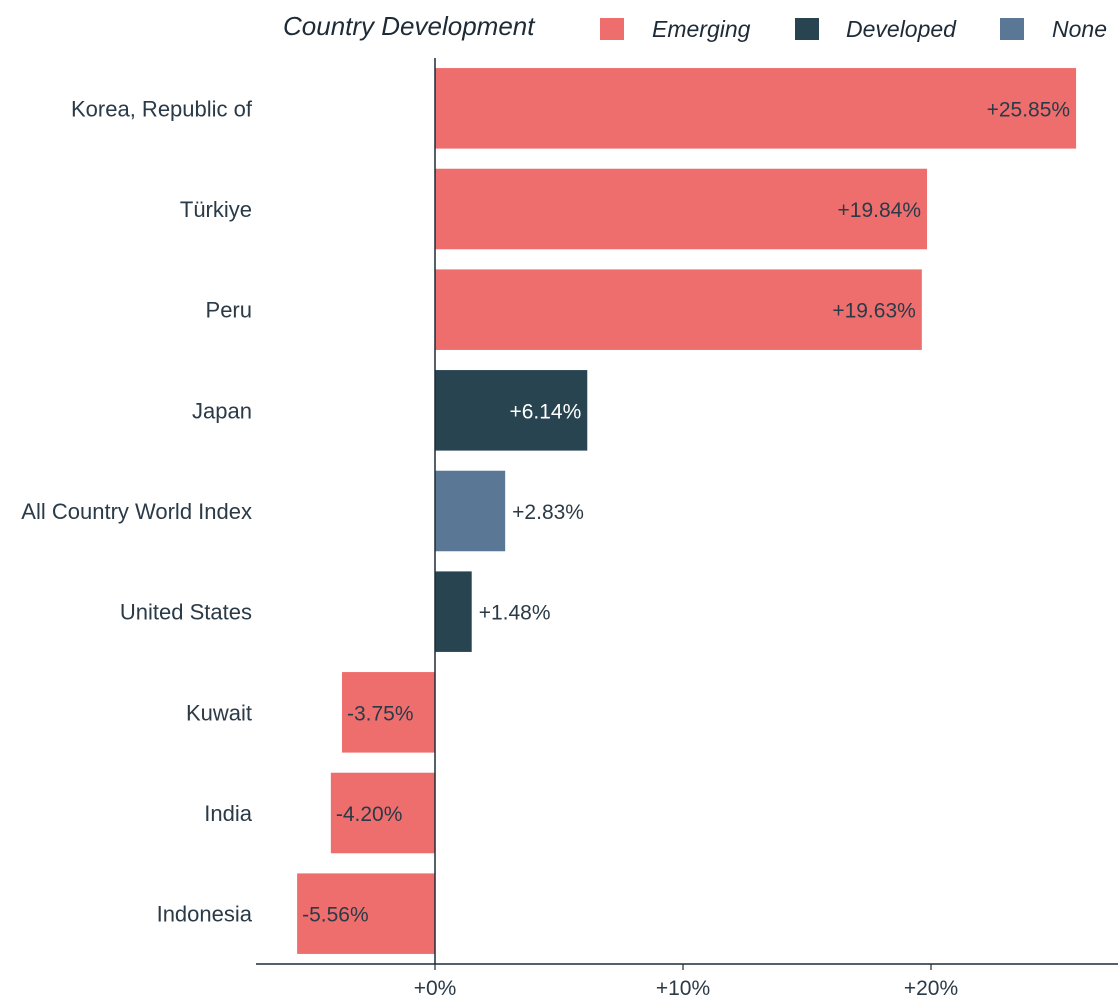 The height and width of the screenshot is (1000, 1120). I want to click on country-label: Korea, Republic of, so click(162, 108).